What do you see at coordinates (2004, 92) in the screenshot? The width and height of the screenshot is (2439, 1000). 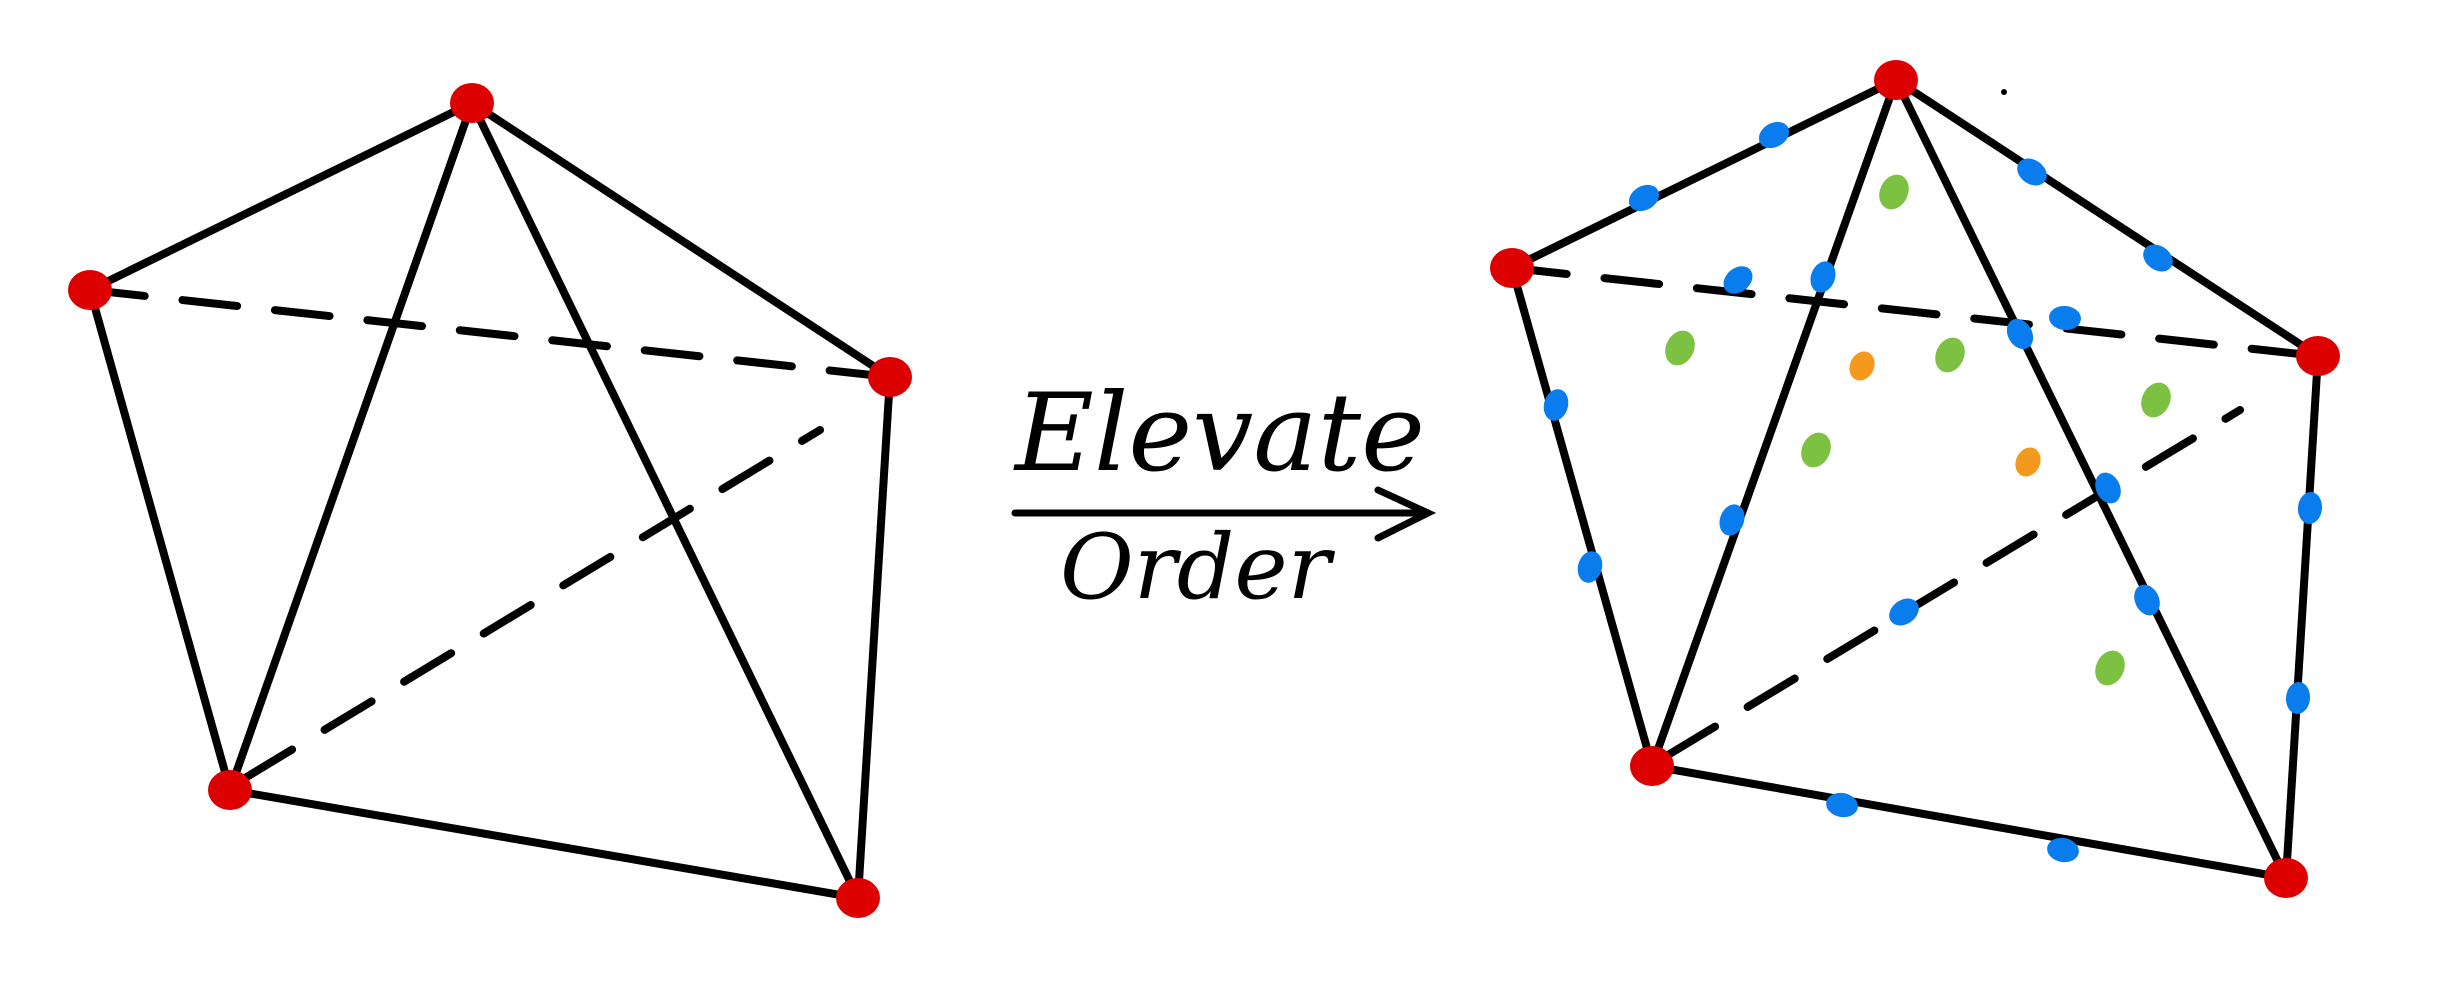 I see `stray-dot` at bounding box center [2004, 92].